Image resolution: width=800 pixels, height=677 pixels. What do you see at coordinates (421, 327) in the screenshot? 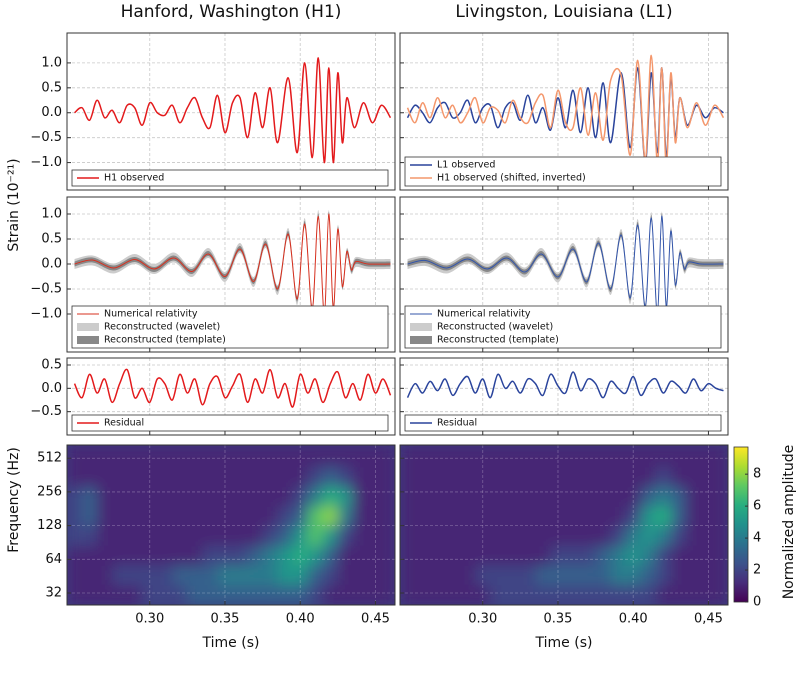
I see `legend-swatch` at bounding box center [421, 327].